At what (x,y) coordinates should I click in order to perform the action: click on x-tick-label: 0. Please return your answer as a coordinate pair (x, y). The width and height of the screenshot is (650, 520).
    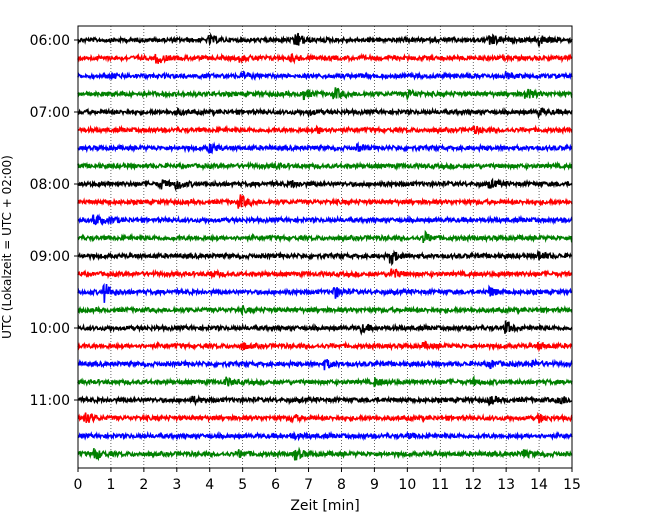
    Looking at the image, I should click on (78, 485).